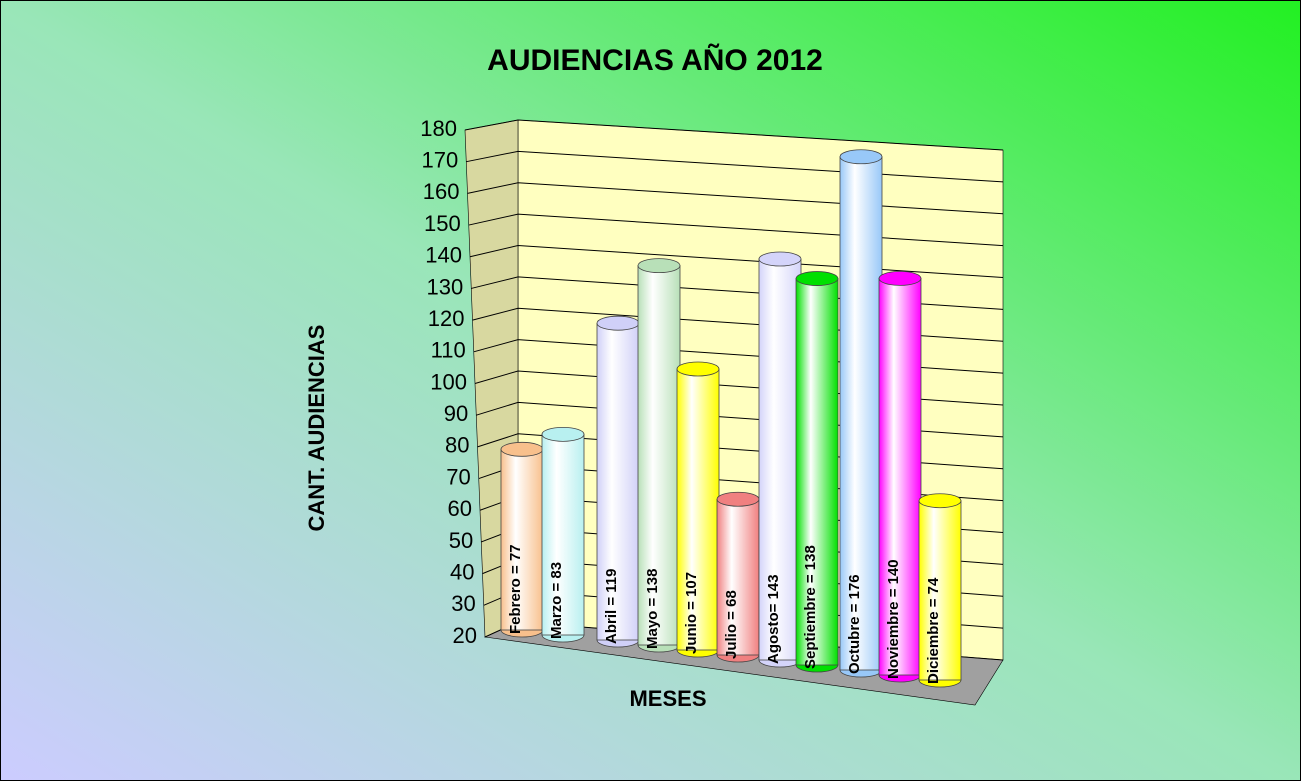  What do you see at coordinates (893, 619) in the screenshot?
I see `data-label: Noviembre = 140` at bounding box center [893, 619].